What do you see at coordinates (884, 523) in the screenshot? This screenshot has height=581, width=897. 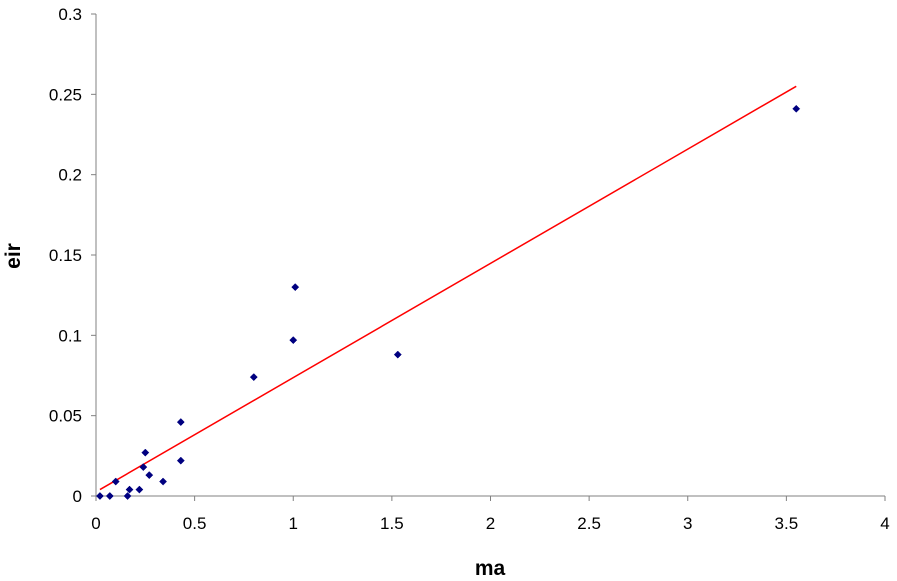 I see `x-tick-label: 4` at bounding box center [884, 523].